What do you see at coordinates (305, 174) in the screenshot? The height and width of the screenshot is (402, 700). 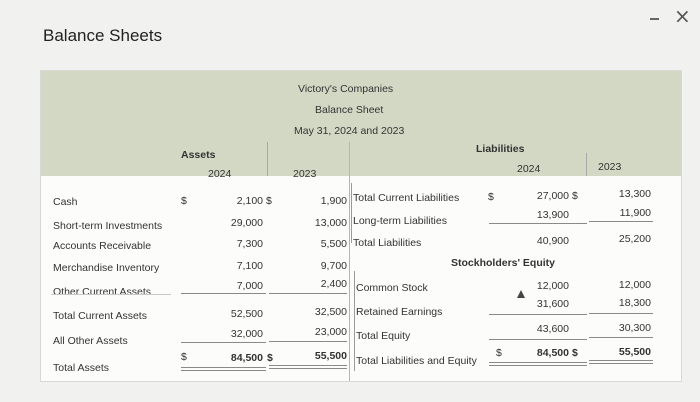 I see `assets-col-2023: 2023` at bounding box center [305, 174].